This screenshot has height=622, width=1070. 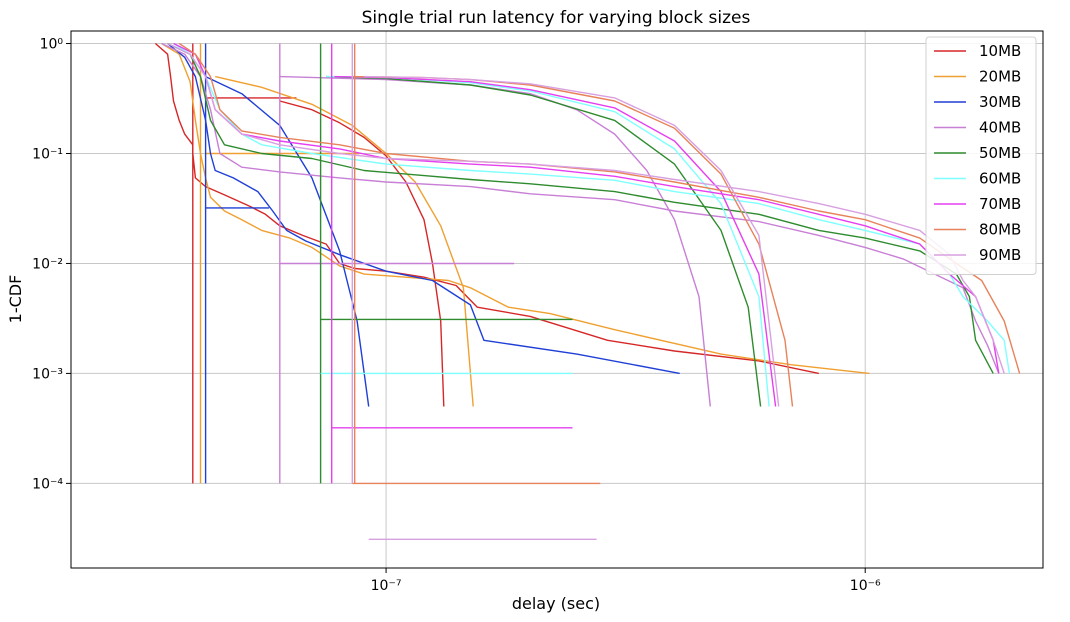 I want to click on y-axis-label: 1-CDF, so click(x=15, y=299).